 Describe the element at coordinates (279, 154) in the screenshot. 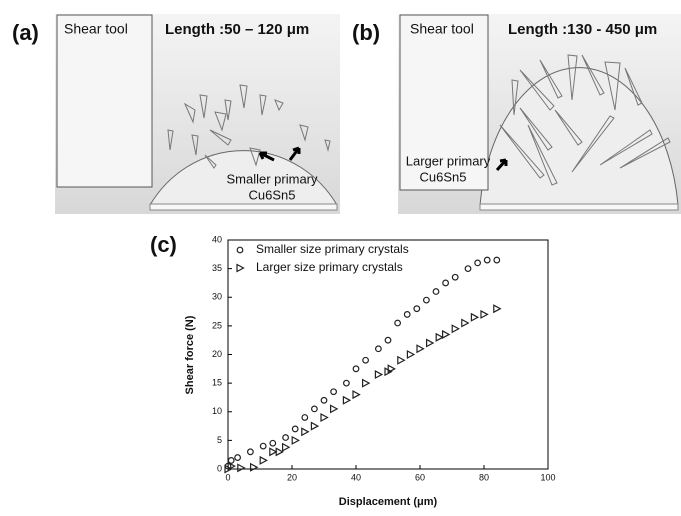

I see `arrows` at that location.